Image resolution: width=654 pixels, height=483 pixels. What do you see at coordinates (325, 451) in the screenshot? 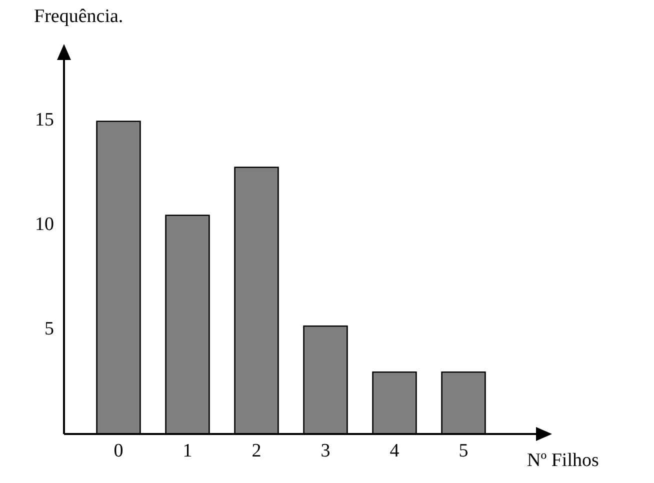
I see `x-tick-label: 3` at bounding box center [325, 451].